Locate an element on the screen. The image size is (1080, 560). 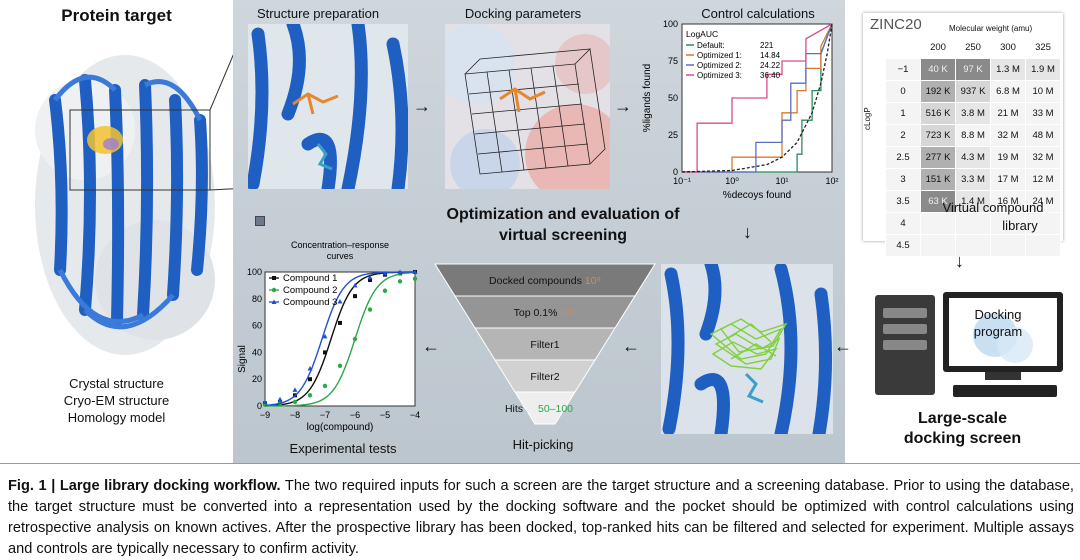
caption-title: Fig. 1 | Large library docking workflow. is located at coordinates (144, 486).